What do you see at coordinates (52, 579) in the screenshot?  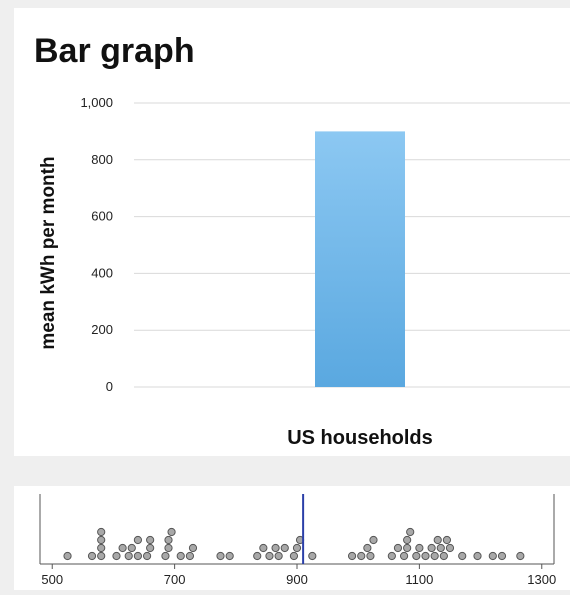 I see `x-tick-label: 500` at bounding box center [52, 579].